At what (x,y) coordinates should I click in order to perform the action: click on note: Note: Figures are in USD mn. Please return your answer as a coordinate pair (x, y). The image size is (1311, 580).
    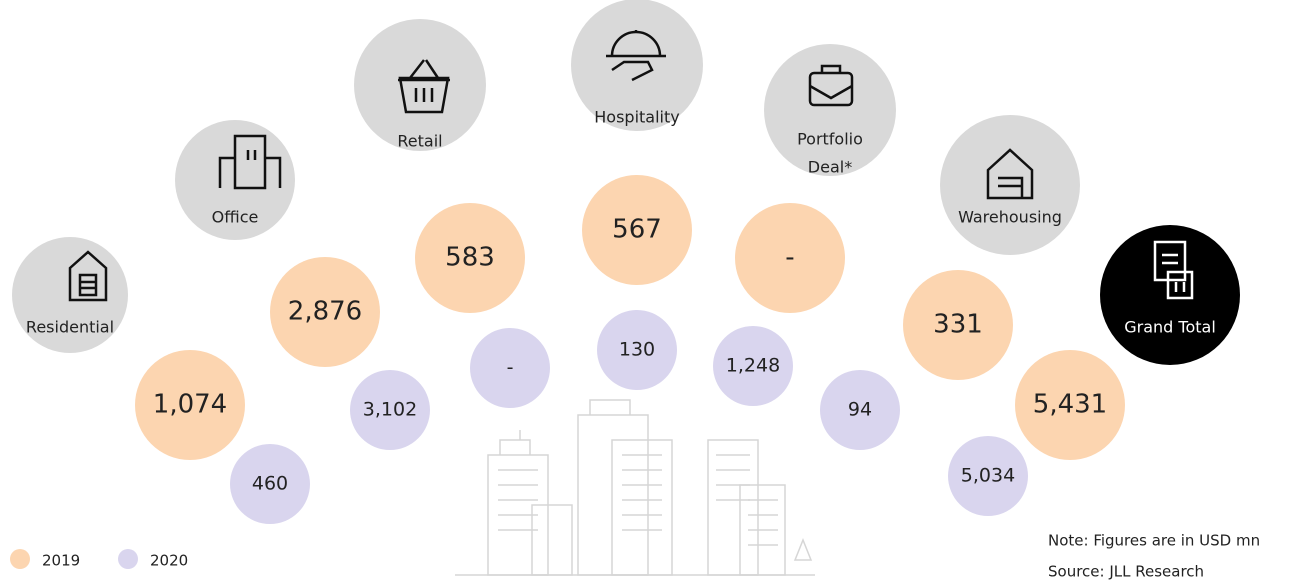
    Looking at the image, I should click on (1154, 541).